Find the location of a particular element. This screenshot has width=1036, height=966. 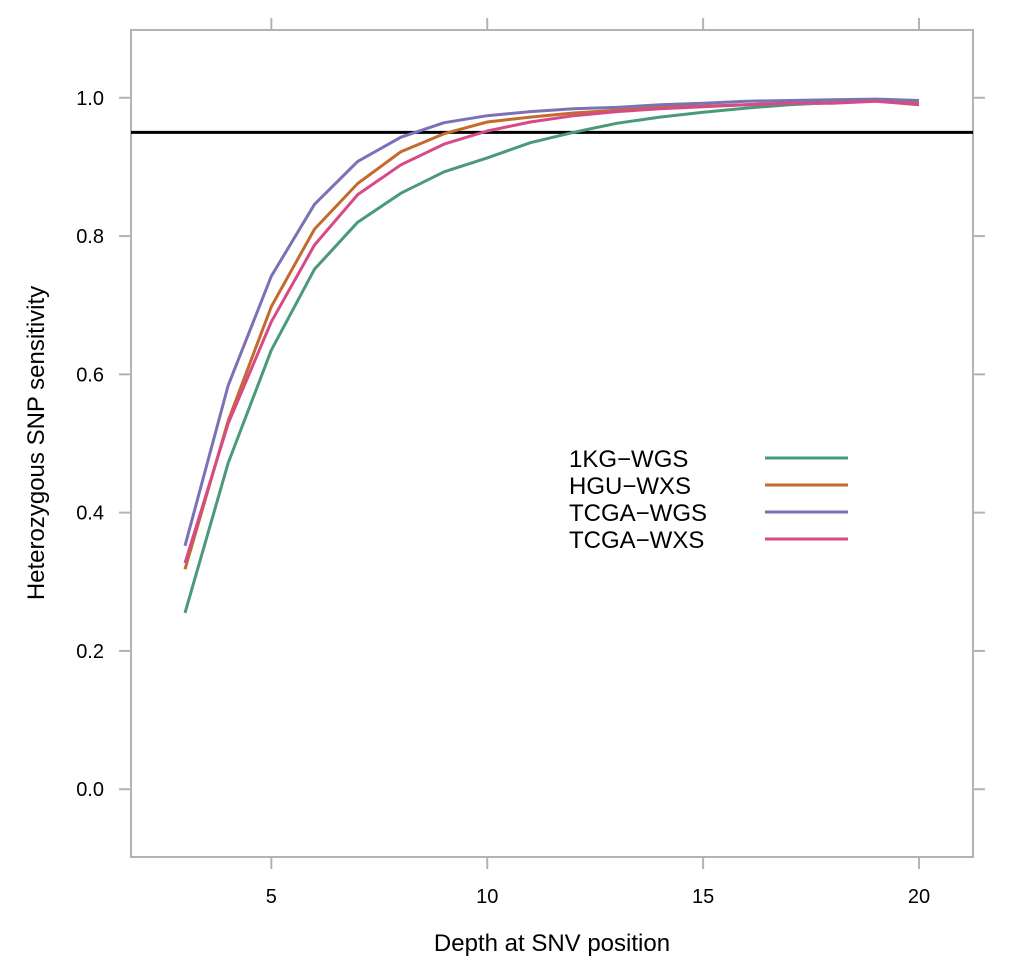

y-tick-label-5: 1.0 is located at coordinates (90, 99).